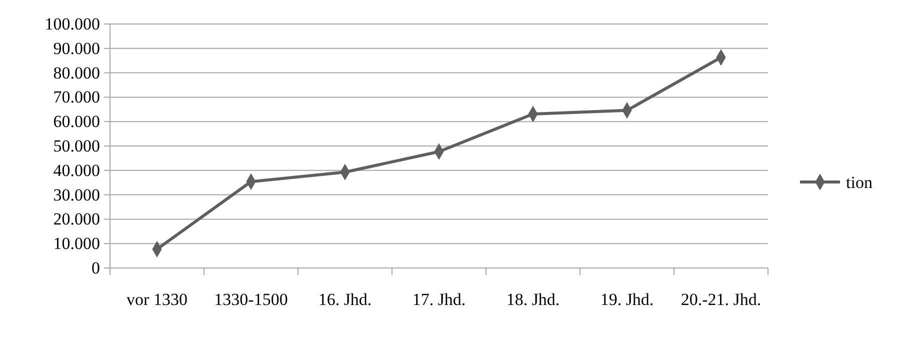 This screenshot has width=902, height=360. Describe the element at coordinates (627, 299) in the screenshot. I see `x-tick-label: 19. Jhd.` at that location.